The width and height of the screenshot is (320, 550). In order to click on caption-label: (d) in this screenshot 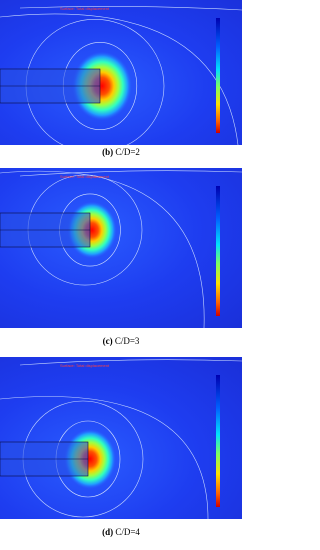, I will do `click(108, 532)`.